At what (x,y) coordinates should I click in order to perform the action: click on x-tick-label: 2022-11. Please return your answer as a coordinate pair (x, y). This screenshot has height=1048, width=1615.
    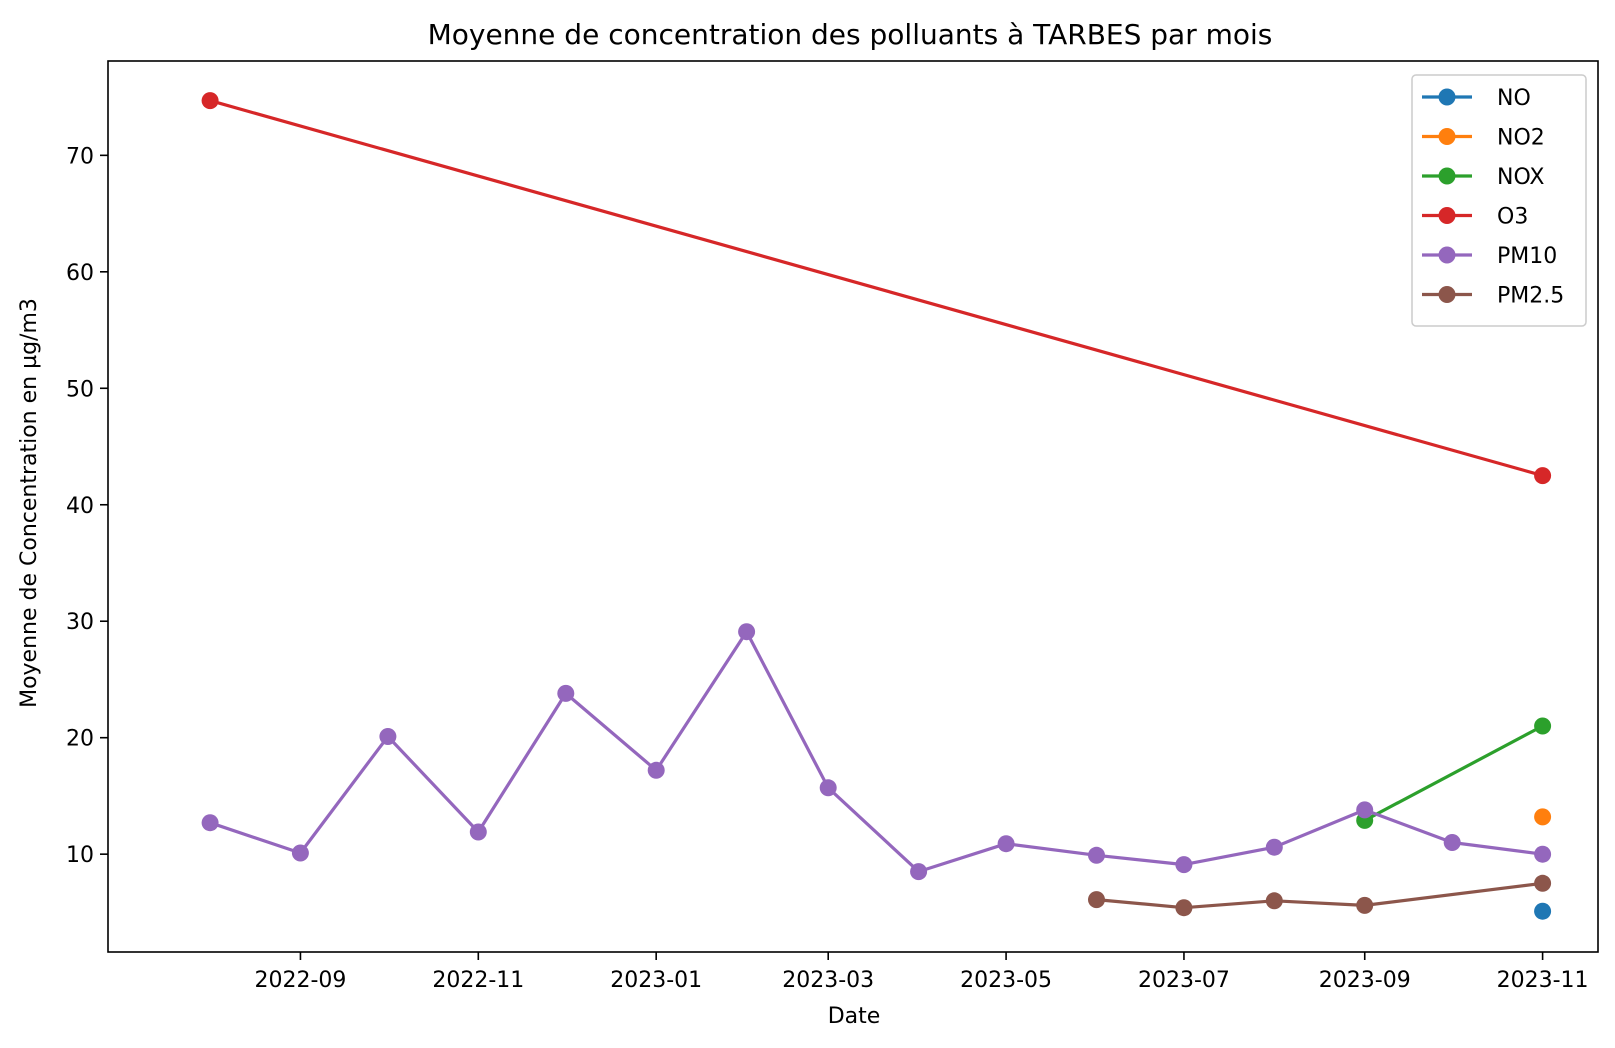
    Looking at the image, I should click on (478, 980).